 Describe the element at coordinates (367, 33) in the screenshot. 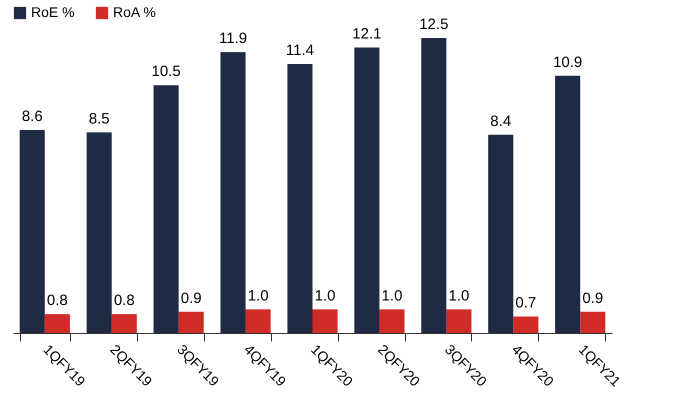

I see `data-label: 12.1` at that location.